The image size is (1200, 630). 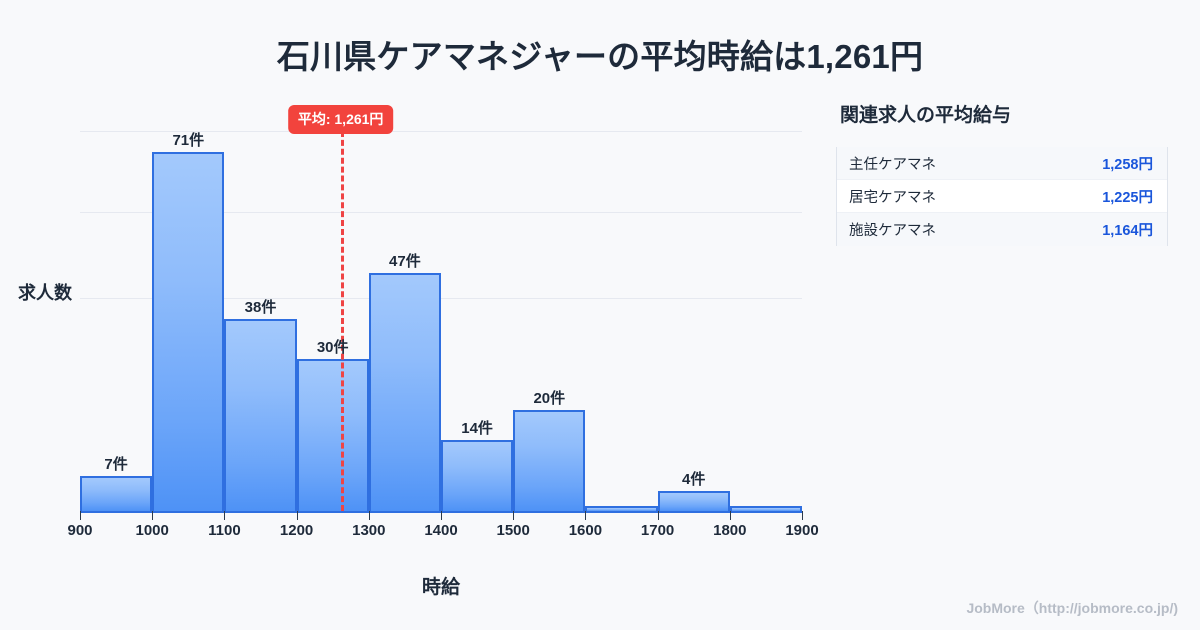 I want to click on page-title: 石川県ケアマネジャーの平均時給は1,261円, so click(x=600, y=56).